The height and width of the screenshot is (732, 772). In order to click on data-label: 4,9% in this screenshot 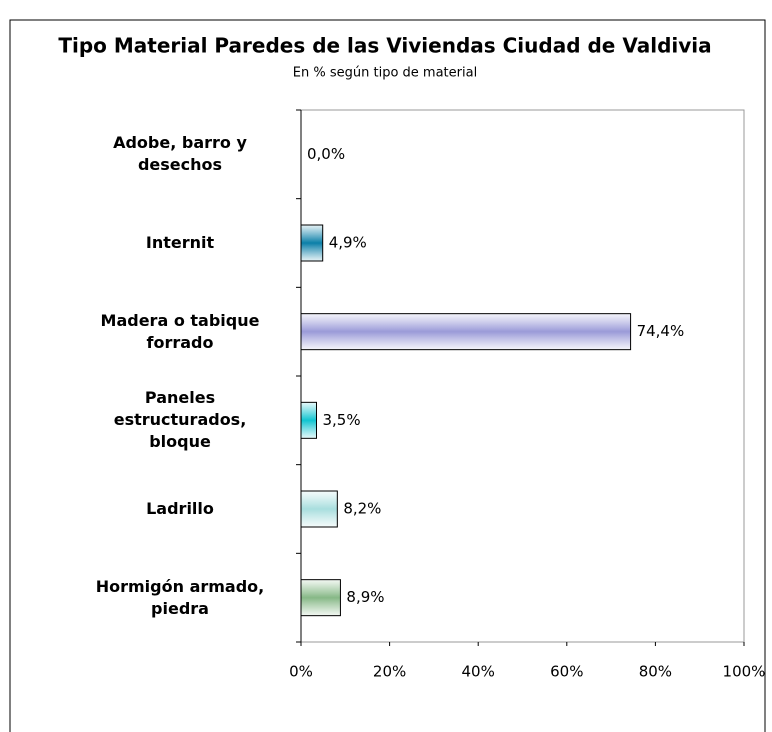, I will do `click(348, 243)`.